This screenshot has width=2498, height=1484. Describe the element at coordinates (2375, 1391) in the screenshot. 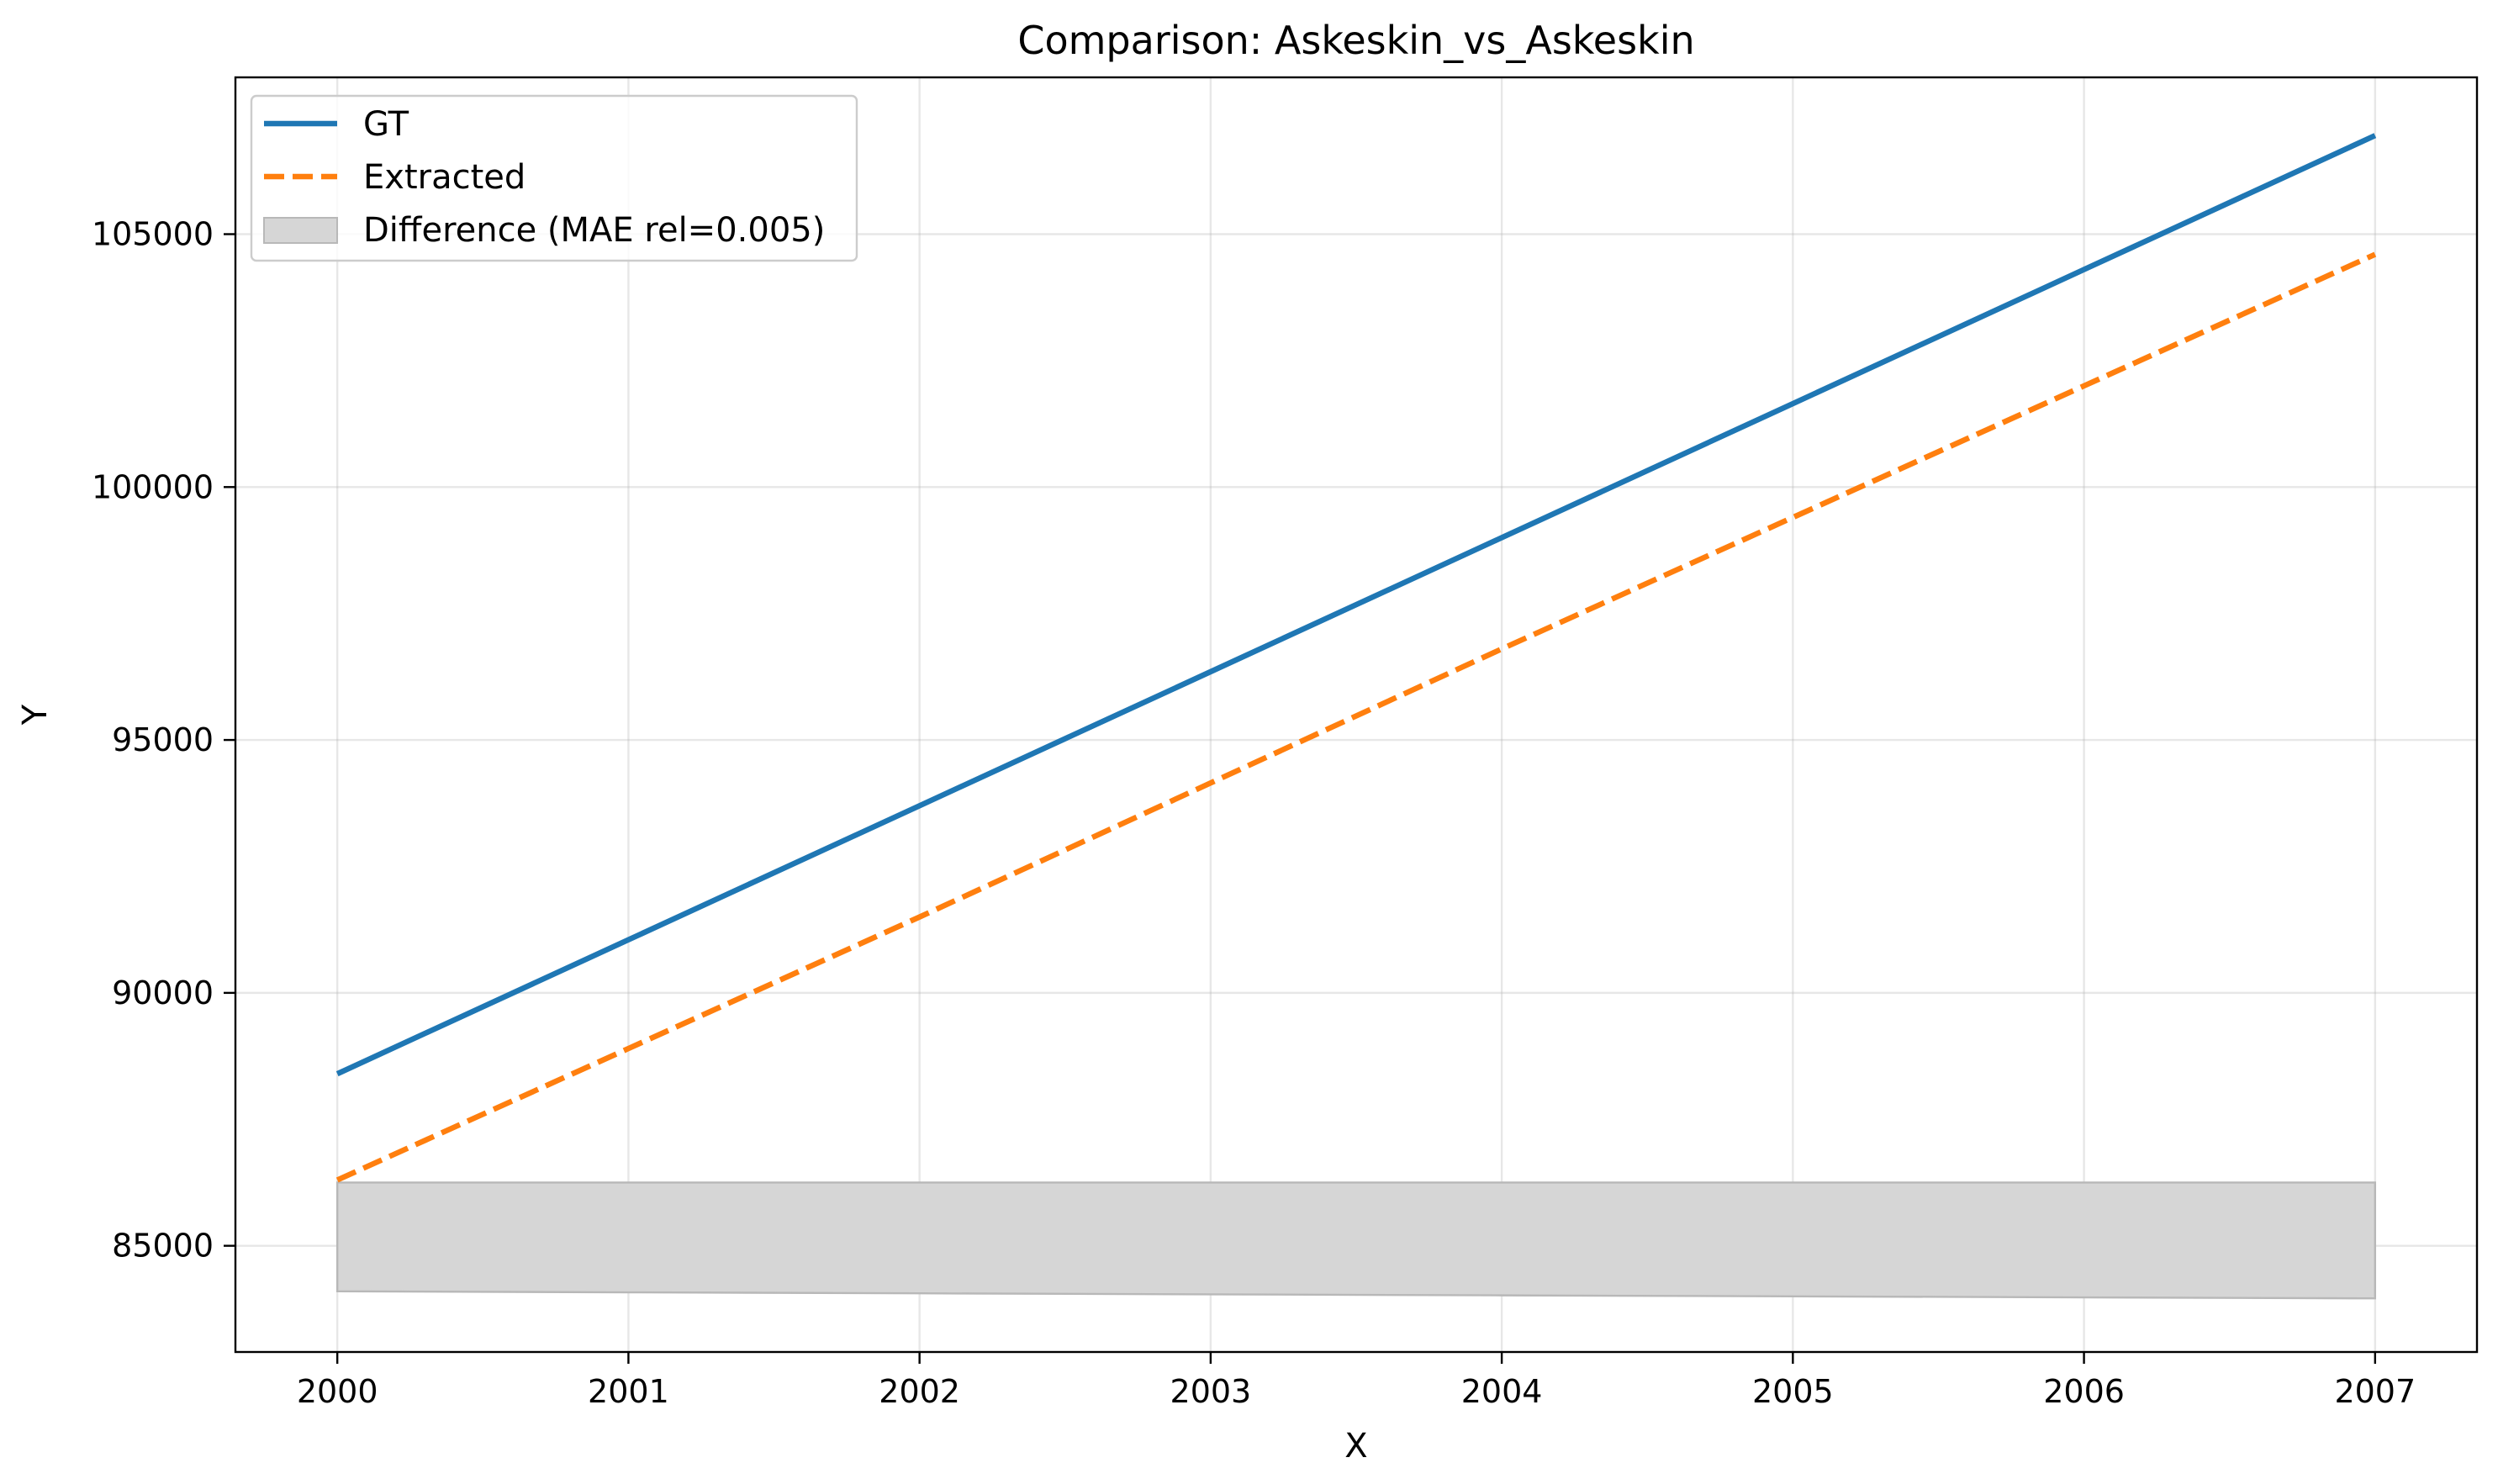

I see `x-tick-label: 2007` at that location.